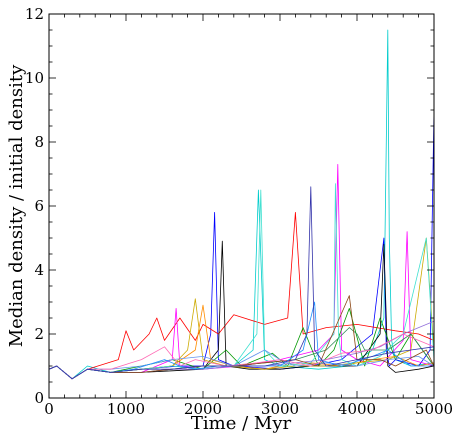  Describe the element at coordinates (34, 14) in the screenshot. I see `y-tick-label: 12` at that location.